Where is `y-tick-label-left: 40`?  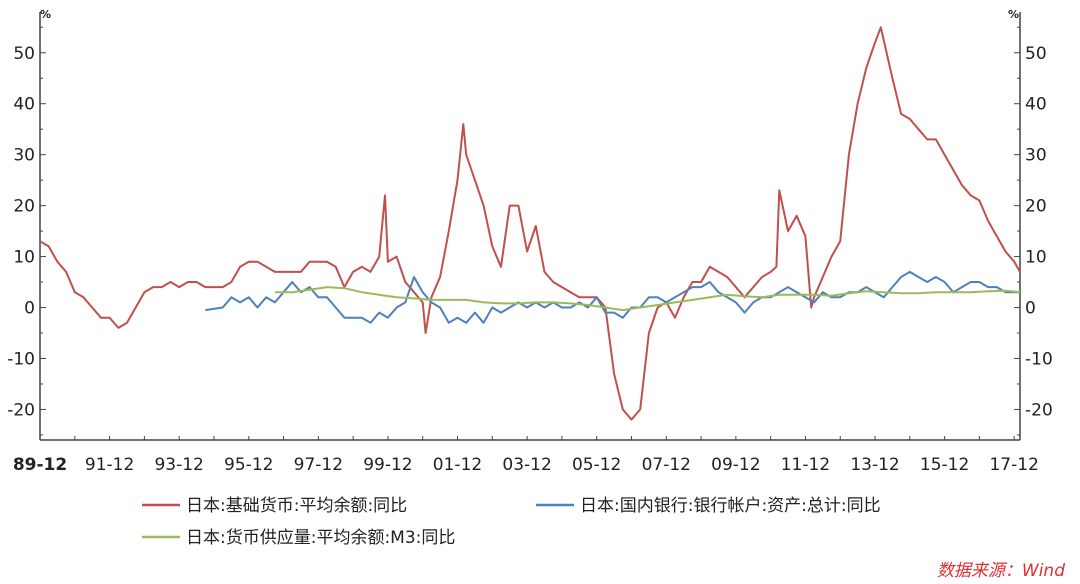
y-tick-label-left: 40 is located at coordinates (24, 105).